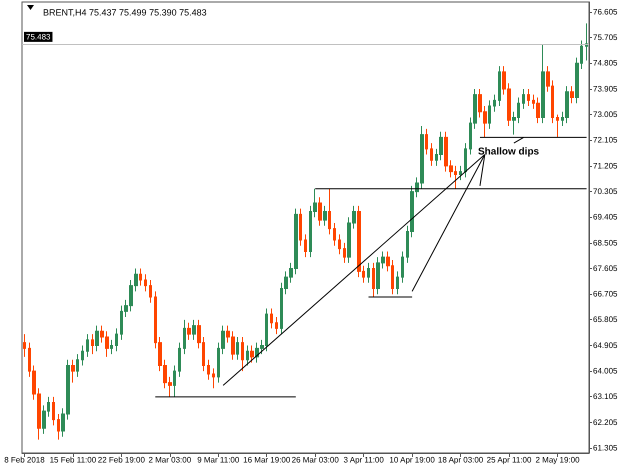 The width and height of the screenshot is (625, 469). Describe the element at coordinates (25, 460) in the screenshot. I see `x-tick-label: 8 Feb 2018` at that location.